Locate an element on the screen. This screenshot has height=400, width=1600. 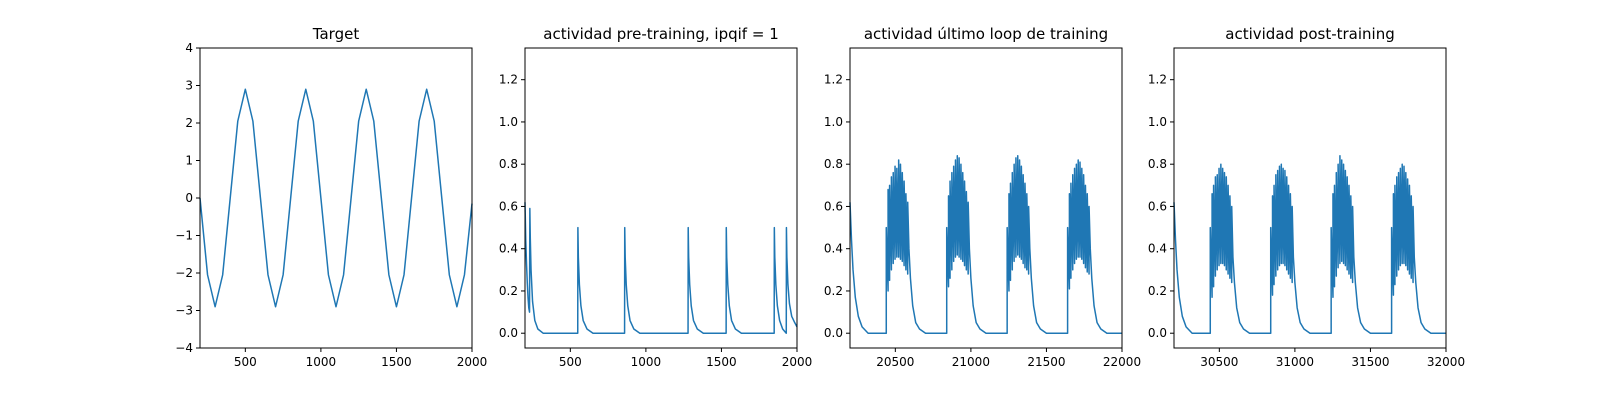
plot-title: Target is located at coordinates (336, 34).